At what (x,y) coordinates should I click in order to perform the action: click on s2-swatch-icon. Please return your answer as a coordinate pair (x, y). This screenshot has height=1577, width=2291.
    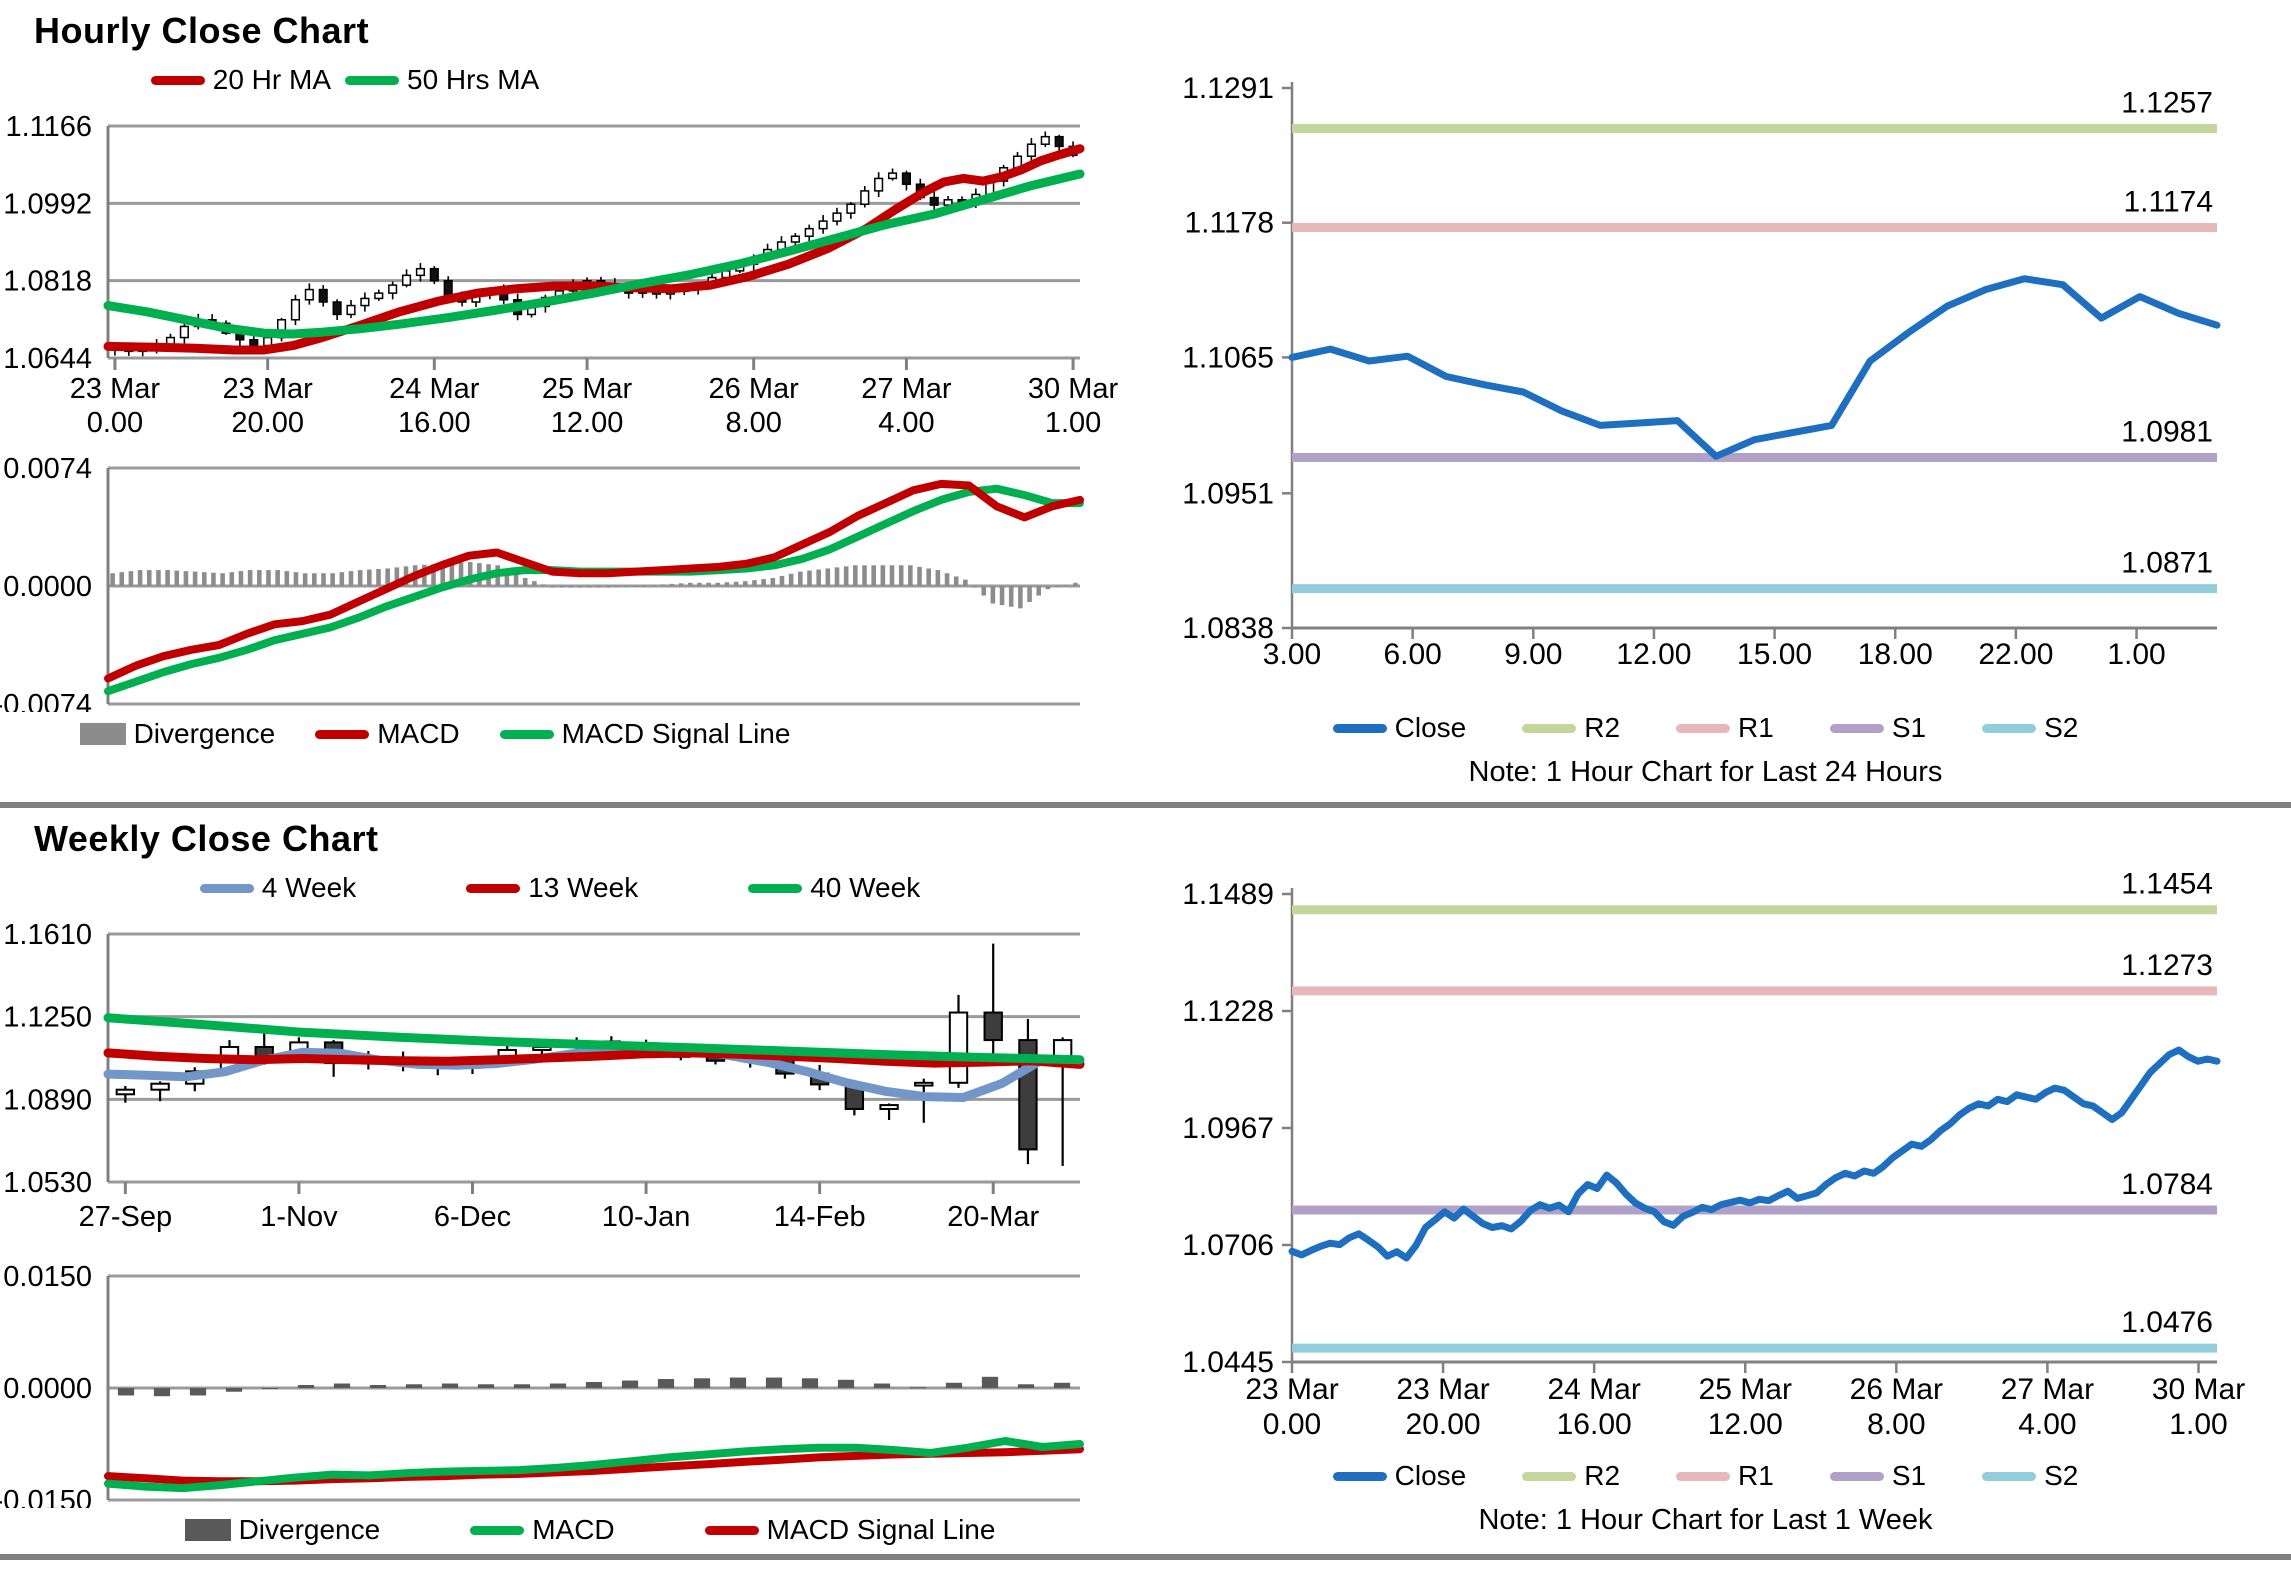
    Looking at the image, I should click on (2009, 1476).